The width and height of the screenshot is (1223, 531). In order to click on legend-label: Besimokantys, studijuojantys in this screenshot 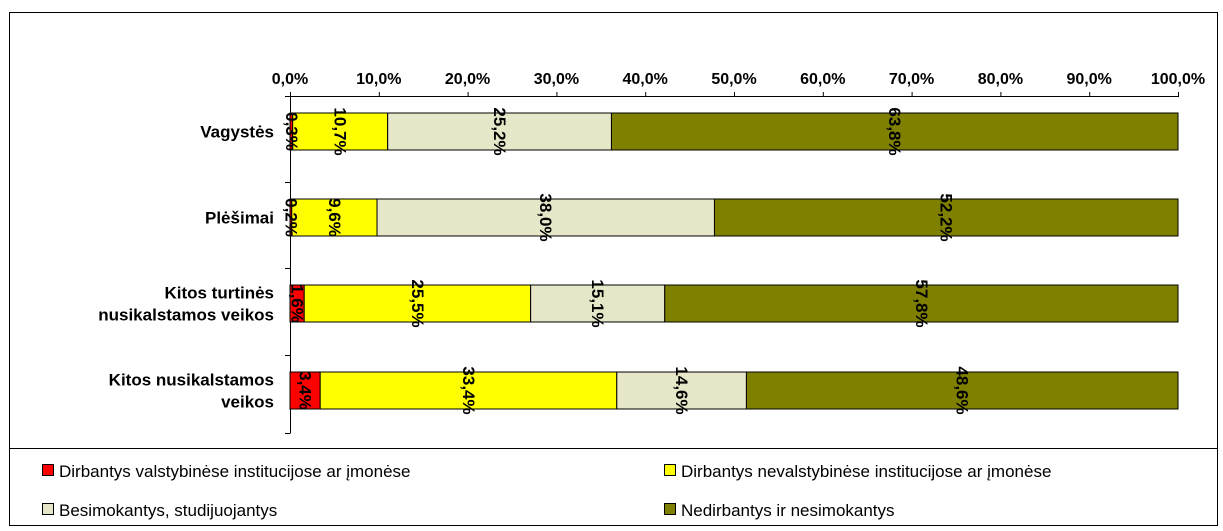, I will do `click(168, 510)`.